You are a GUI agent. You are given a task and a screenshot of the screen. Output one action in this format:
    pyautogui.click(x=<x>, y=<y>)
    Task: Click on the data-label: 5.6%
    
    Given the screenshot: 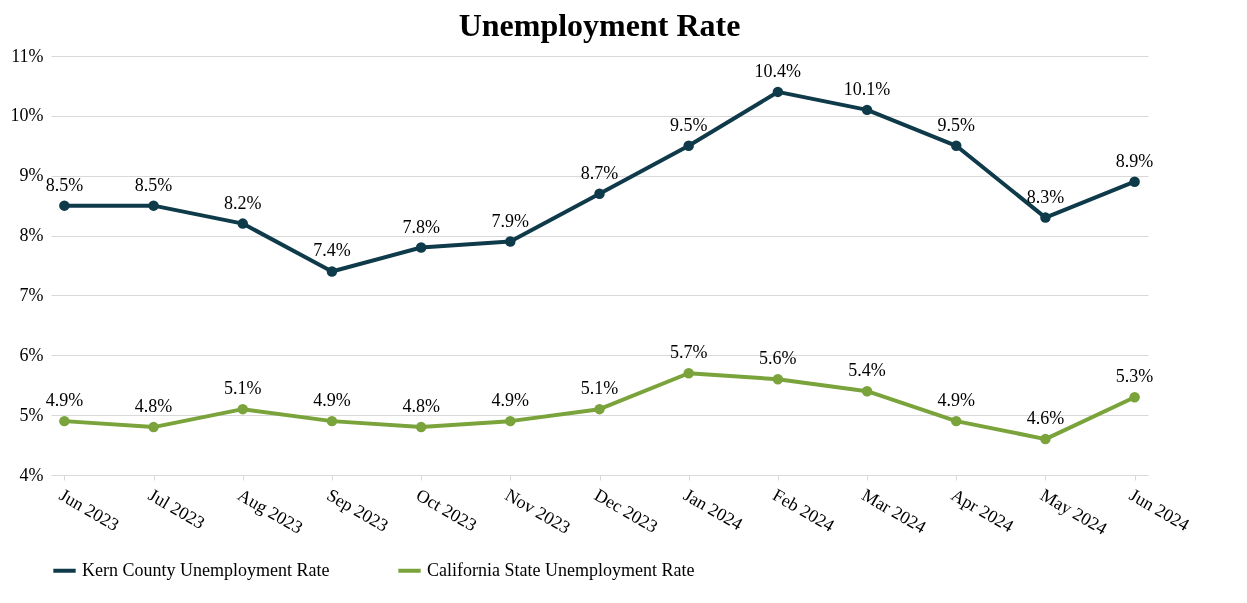 What is the action you would take?
    pyautogui.click(x=778, y=358)
    